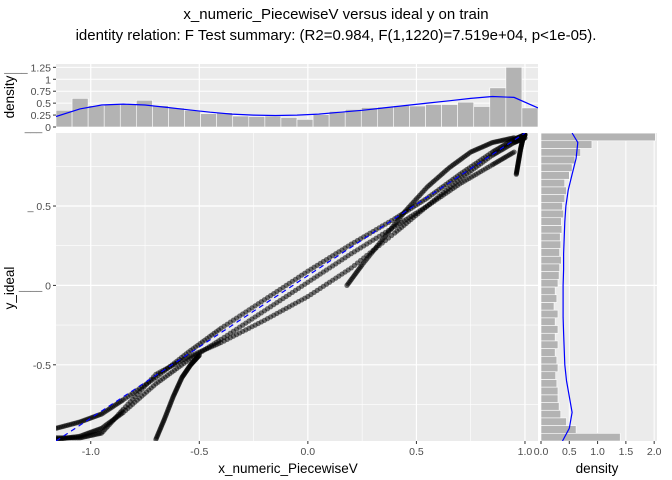 Image resolution: width=672 pixels, height=480 pixels. What do you see at coordinates (308, 452) in the screenshot?
I see `x-tick-label: 0.0` at bounding box center [308, 452].